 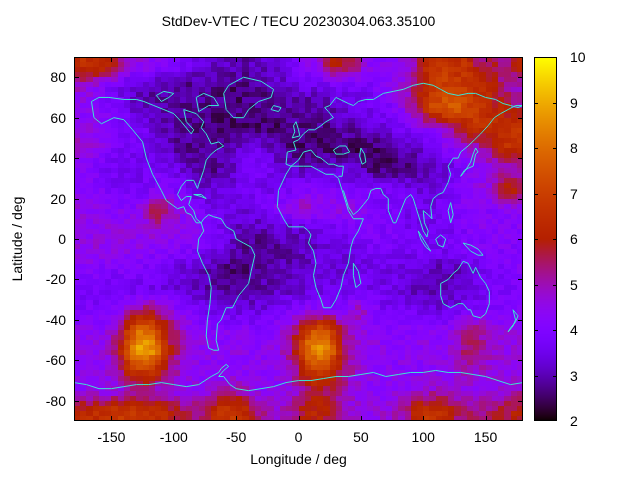 What do you see at coordinates (298, 437) in the screenshot?
I see `x-tick-label: 0` at bounding box center [298, 437].